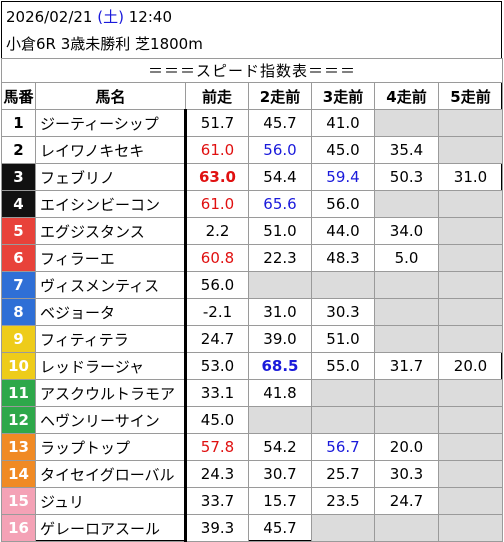 The width and height of the screenshot is (504, 542). What do you see at coordinates (343, 150) in the screenshot?
I see `speed-index-cell: 45.0` at bounding box center [343, 150].